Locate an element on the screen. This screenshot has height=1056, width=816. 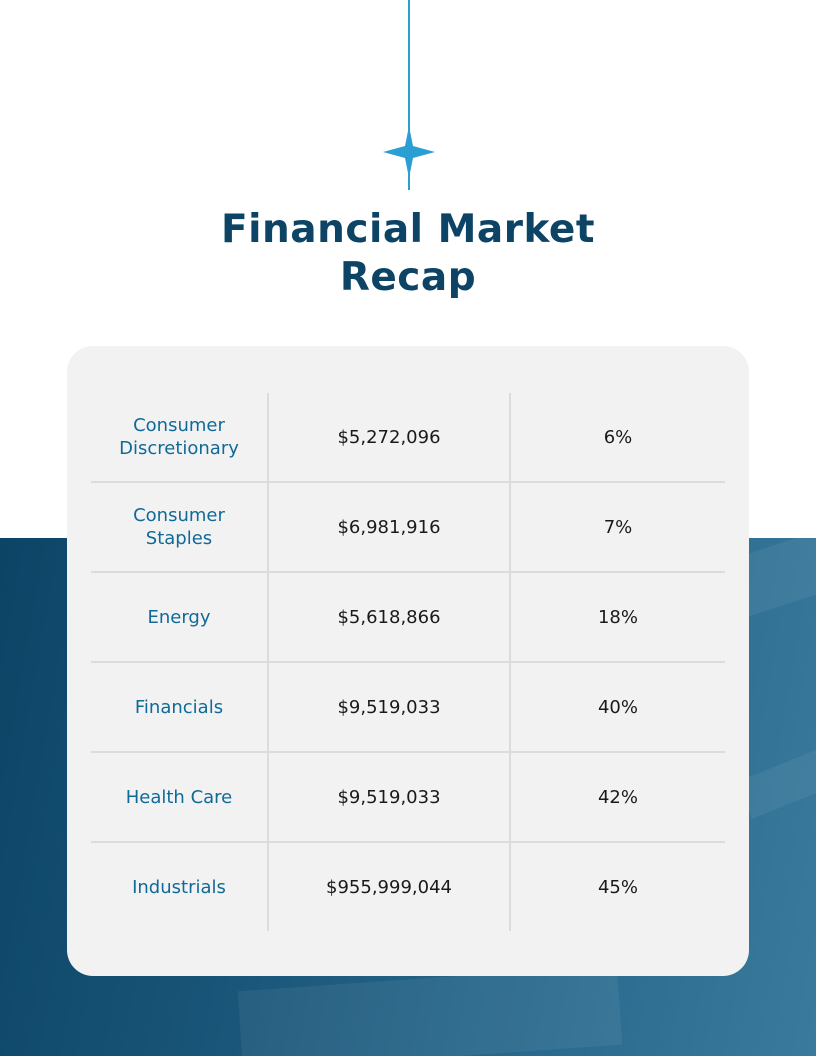
percent-cell: 18% is located at coordinates (617, 616).